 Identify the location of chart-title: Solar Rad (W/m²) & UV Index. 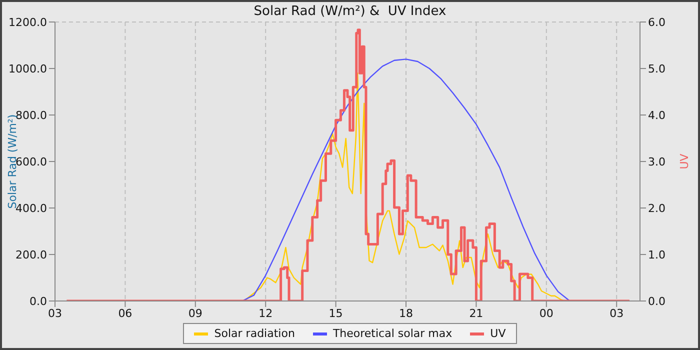
(350, 11).